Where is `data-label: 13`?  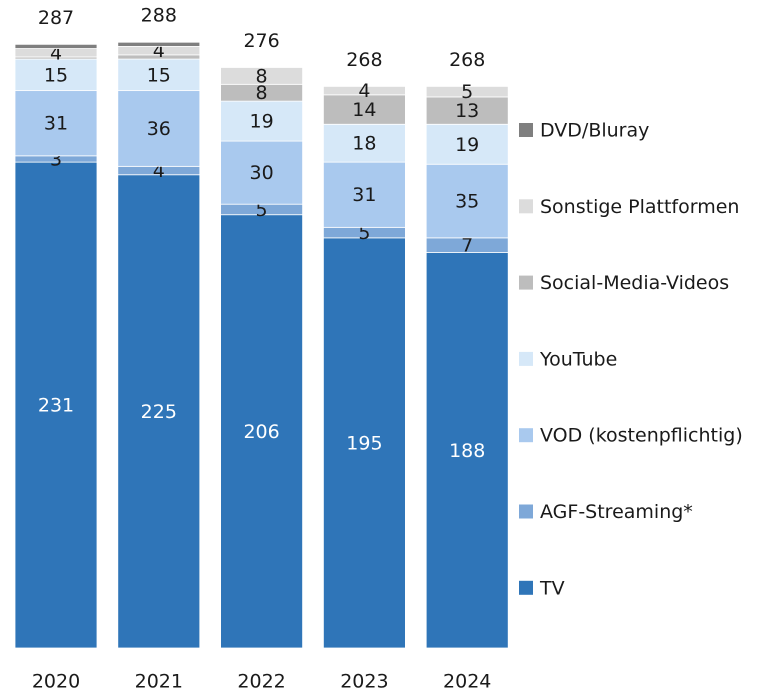
data-label: 13 is located at coordinates (467, 111).